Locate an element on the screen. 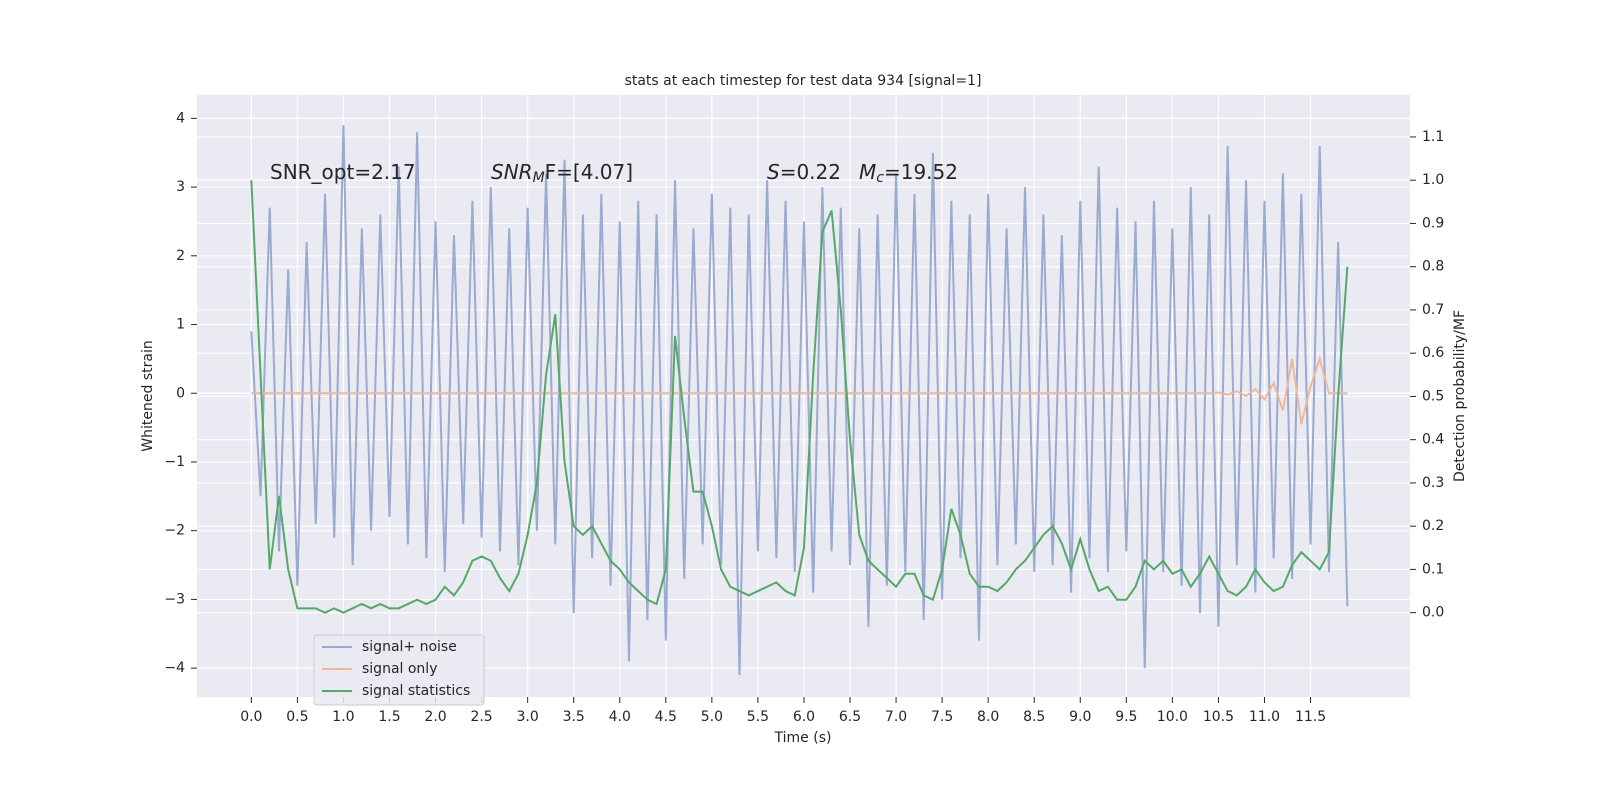 The width and height of the screenshot is (1600, 800). annotation: SNRMF=[4.07] is located at coordinates (562, 173).